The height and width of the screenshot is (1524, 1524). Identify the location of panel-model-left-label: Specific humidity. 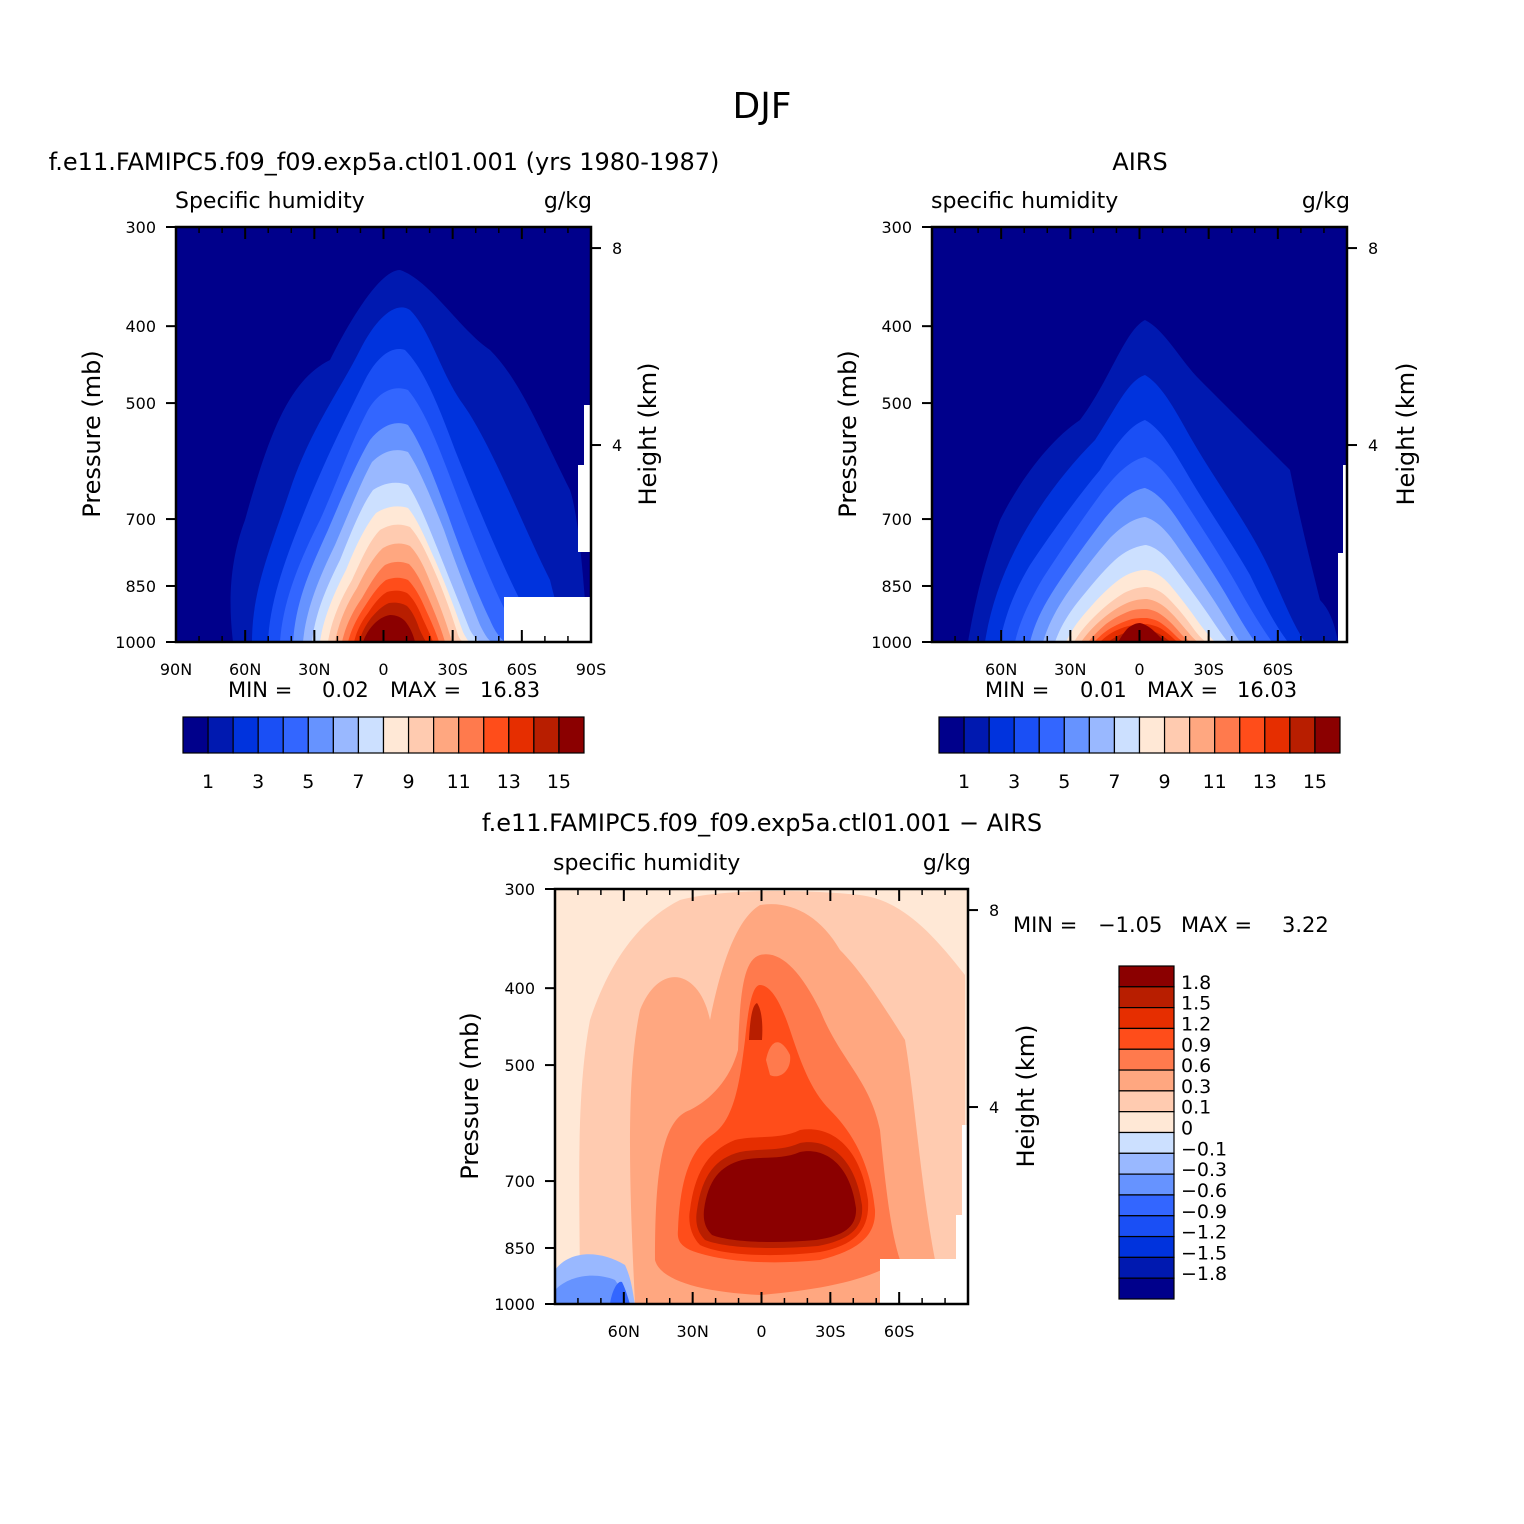
(270, 201).